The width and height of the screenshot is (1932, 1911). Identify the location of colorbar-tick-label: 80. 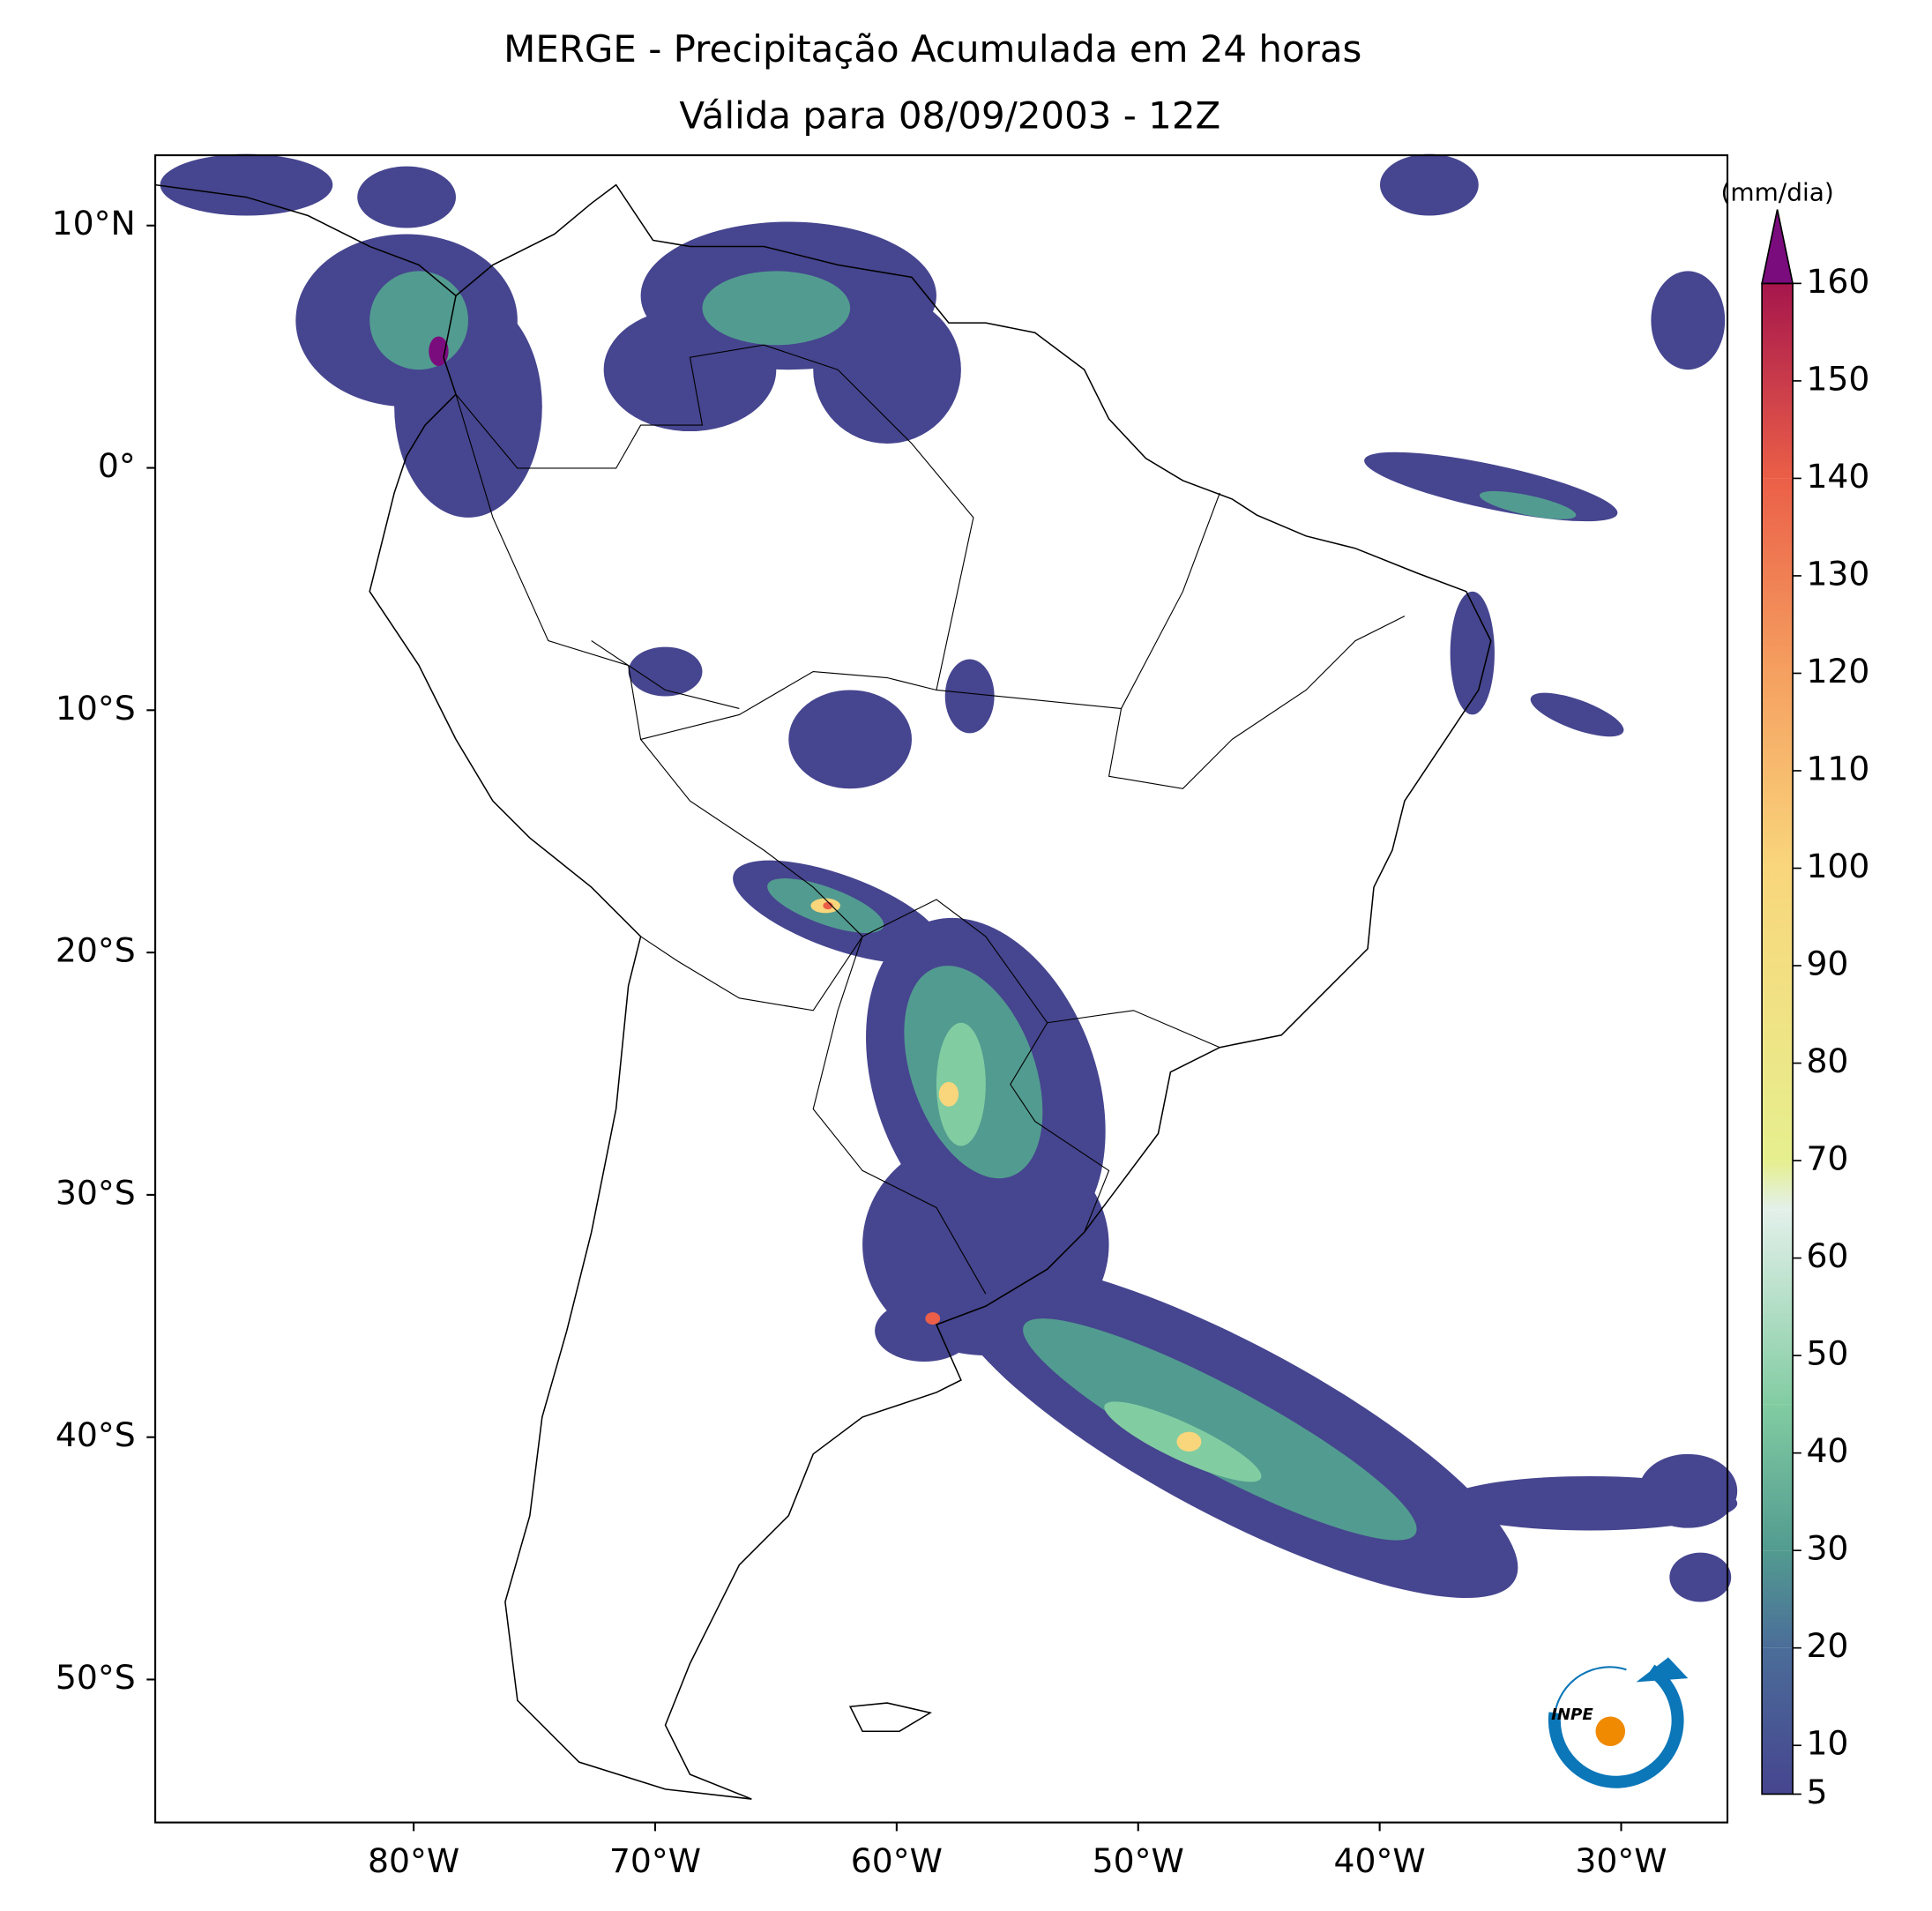
(1827, 1061).